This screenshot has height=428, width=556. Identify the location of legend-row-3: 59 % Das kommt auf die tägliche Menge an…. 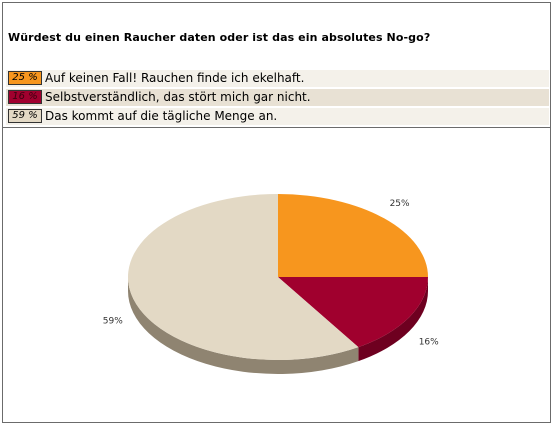
(277, 116).